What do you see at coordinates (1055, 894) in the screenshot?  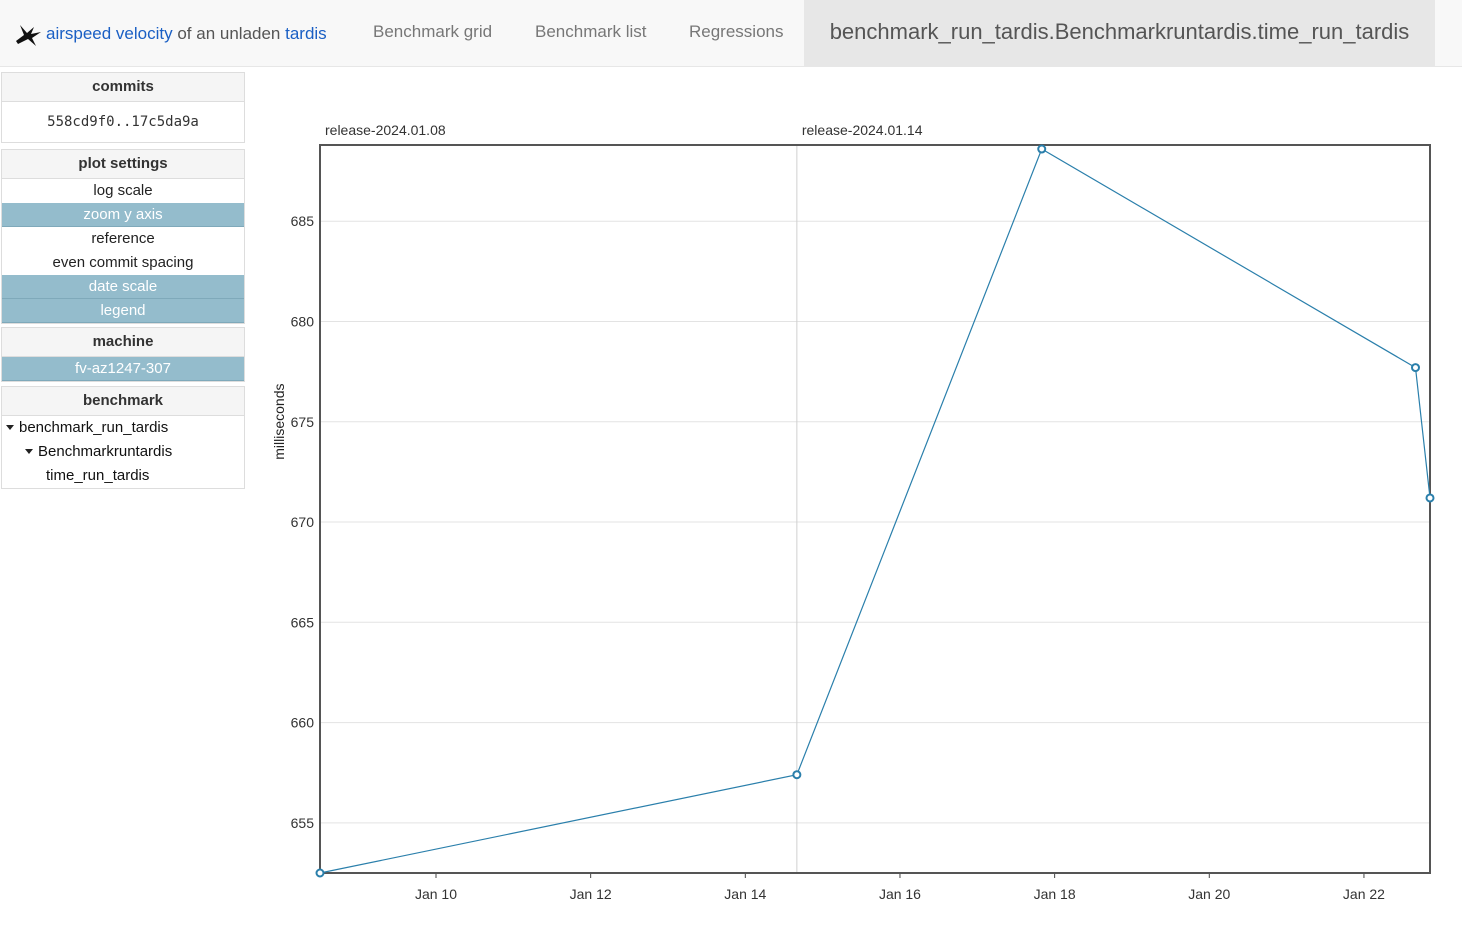 I see `x-tick-label: Jan 18` at bounding box center [1055, 894].